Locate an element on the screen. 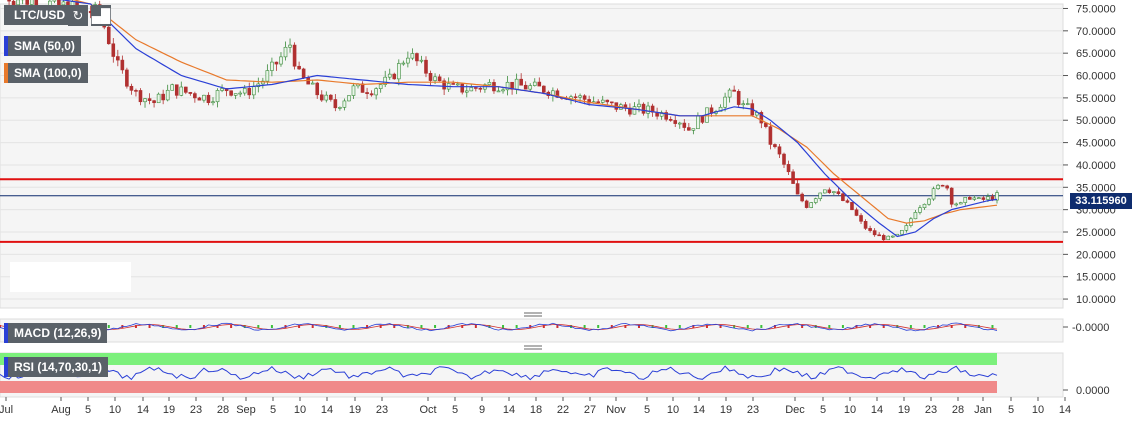  x-tick-label: 14 is located at coordinates (877, 410).